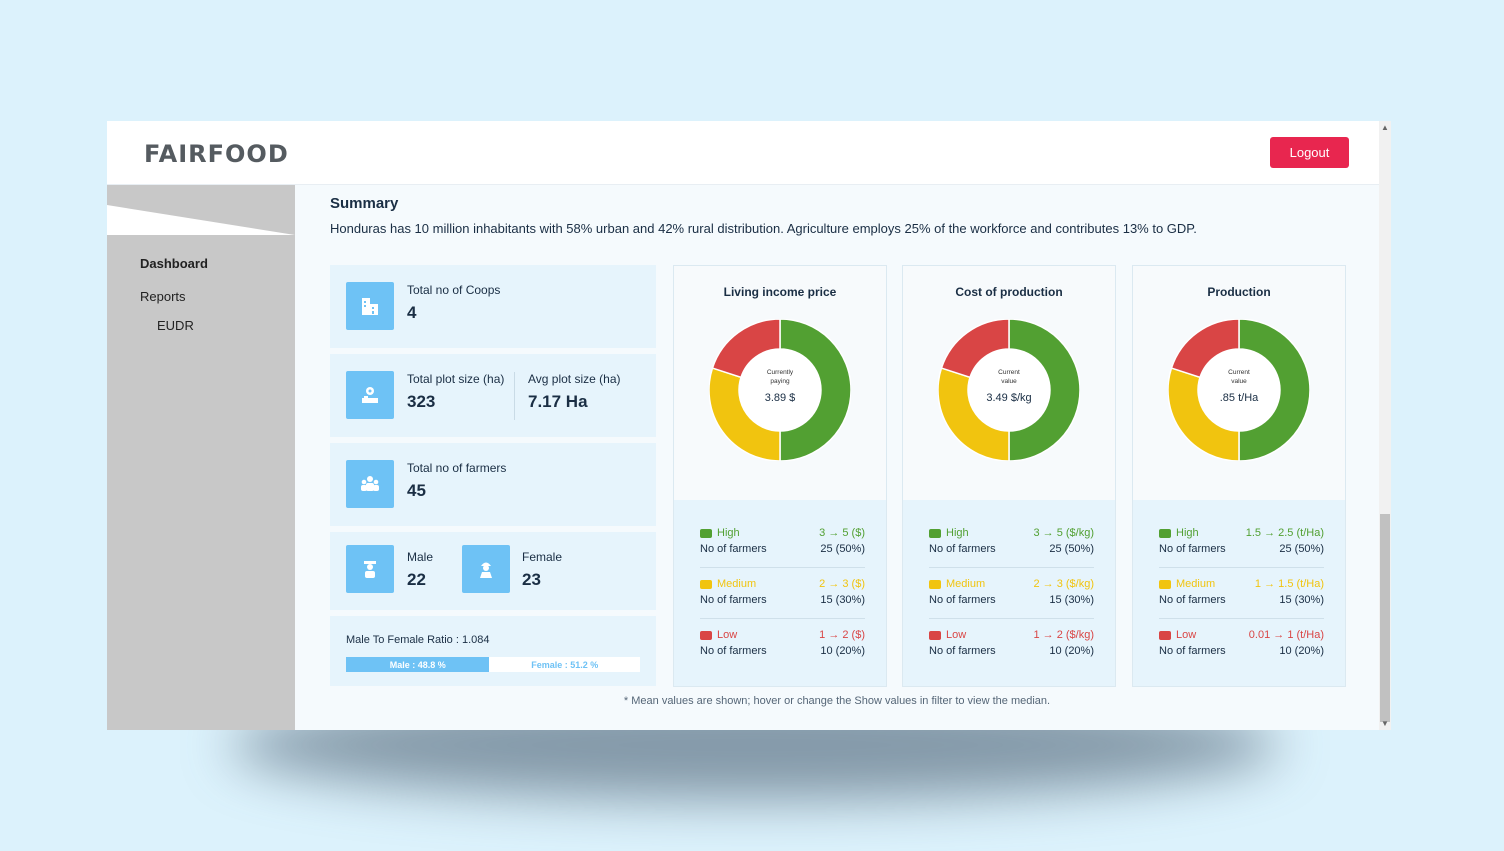  I want to click on farmers-card: Total no of farmers 45, so click(493, 484).